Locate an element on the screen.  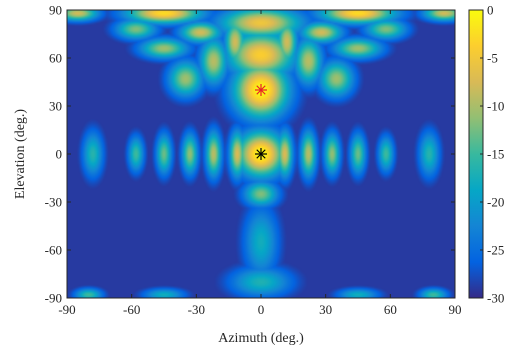
colorbar-tick-label: -30 is located at coordinates (495, 298).